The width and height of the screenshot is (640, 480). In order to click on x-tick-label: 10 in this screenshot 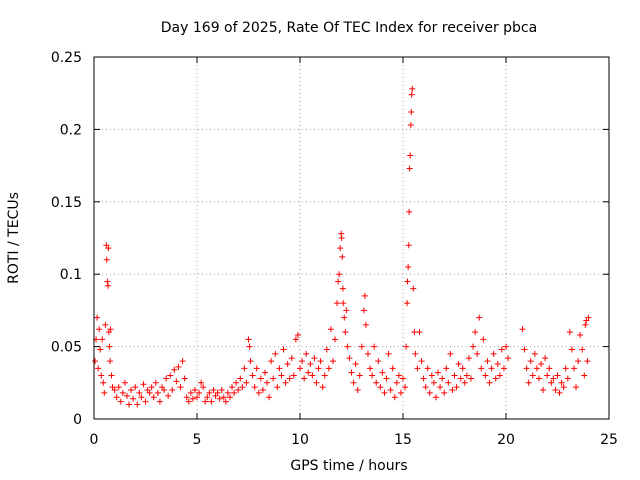, I will do `click(300, 440)`.